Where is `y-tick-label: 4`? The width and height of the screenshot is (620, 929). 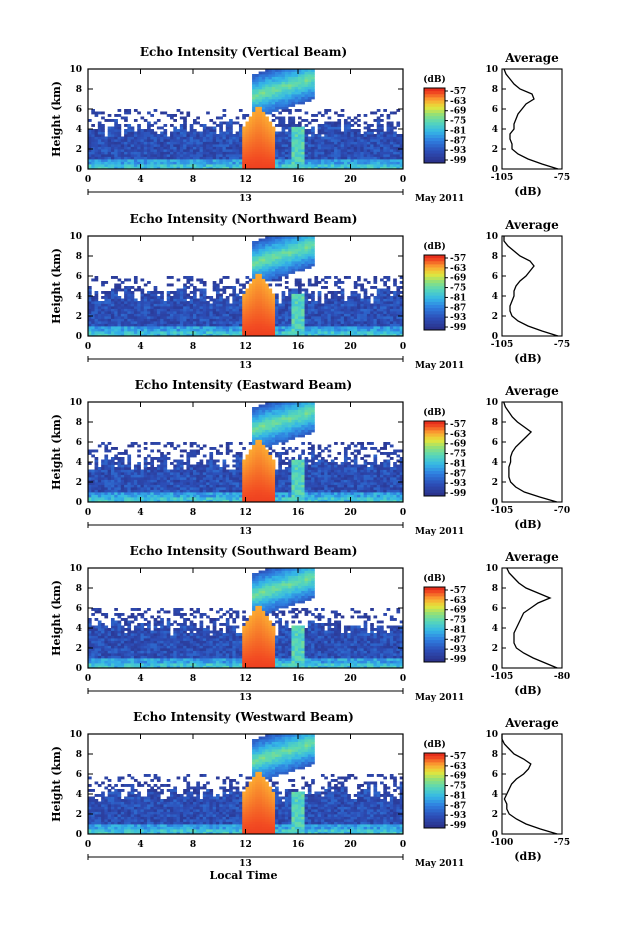 y-tick-label: 4 is located at coordinates (79, 297).